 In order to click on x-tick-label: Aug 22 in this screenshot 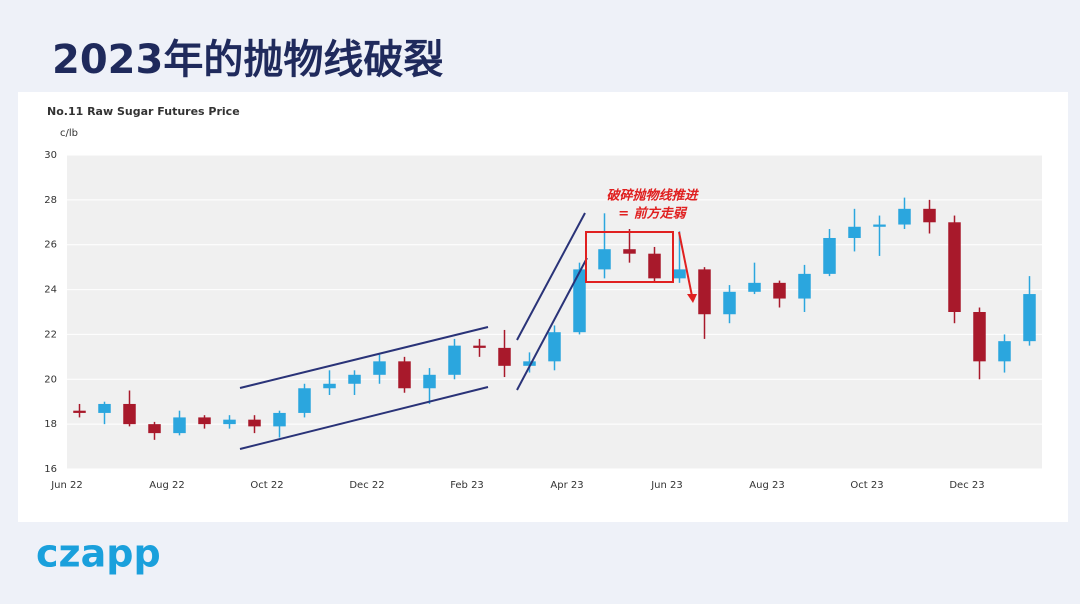, I will do `click(166, 485)`.